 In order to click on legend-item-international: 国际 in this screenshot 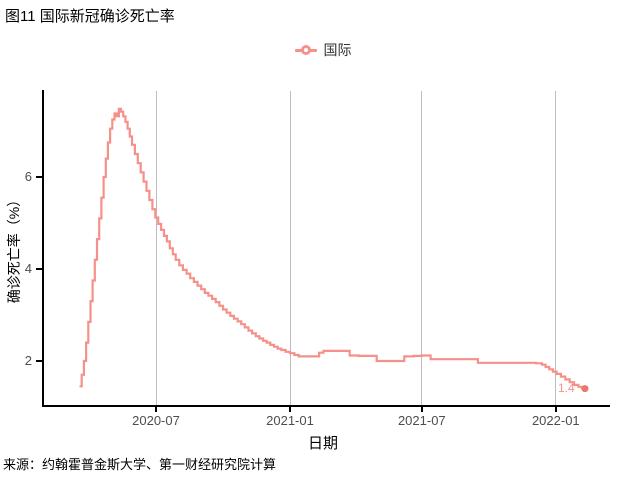, I will do `click(323, 50)`.